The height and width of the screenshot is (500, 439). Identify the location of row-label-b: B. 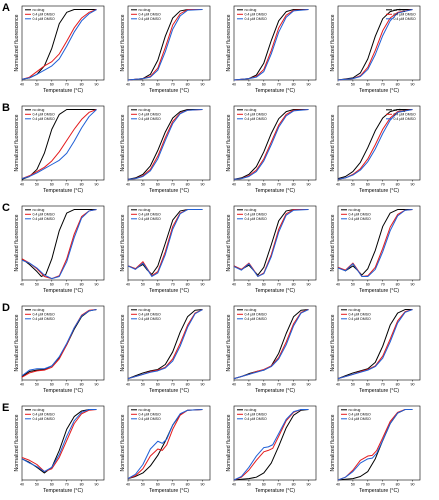
(6, 108).